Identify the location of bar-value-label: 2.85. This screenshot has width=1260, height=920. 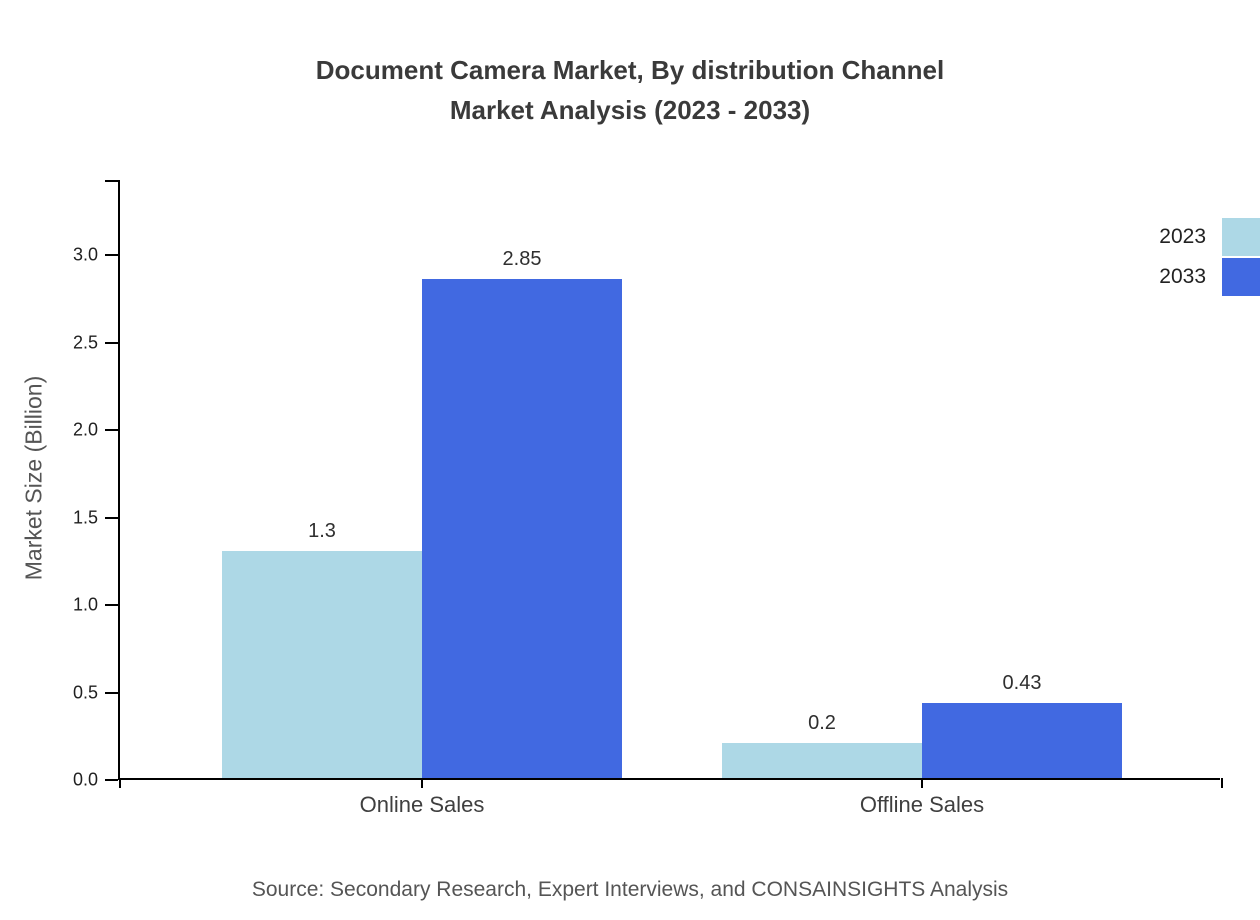
(522, 259).